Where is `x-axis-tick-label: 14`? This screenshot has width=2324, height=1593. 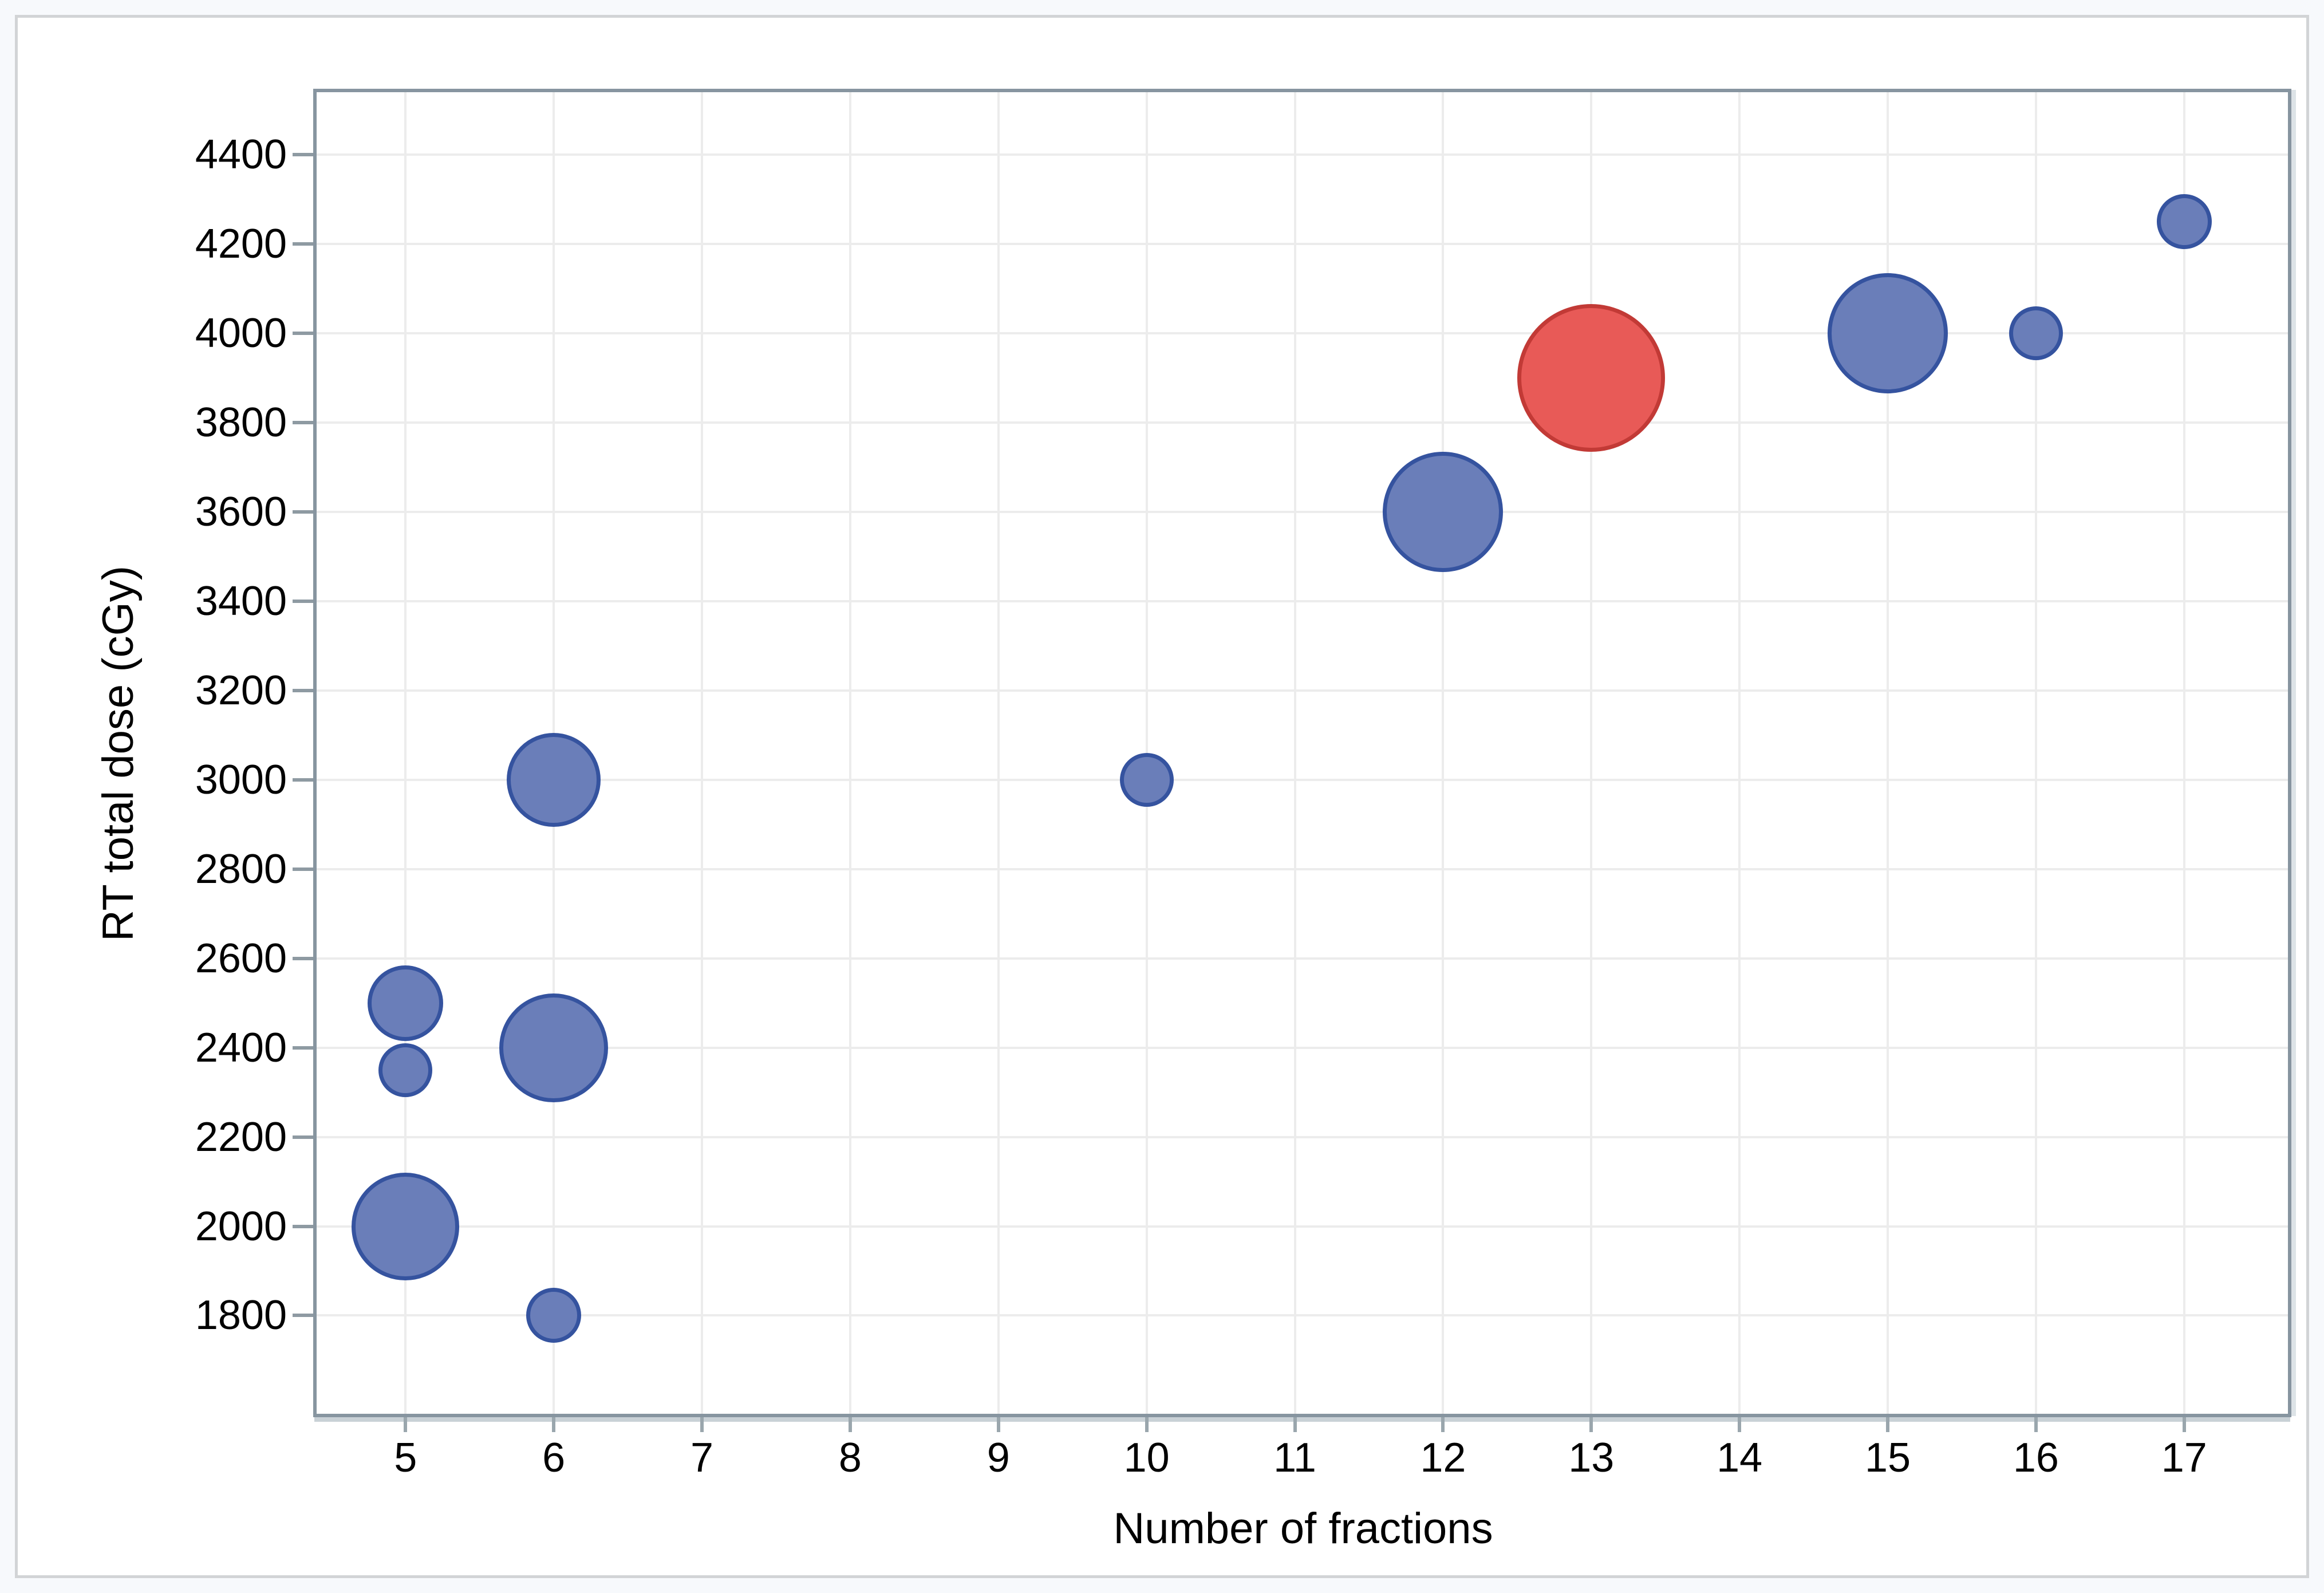
x-axis-tick-label: 14 is located at coordinates (1740, 1458).